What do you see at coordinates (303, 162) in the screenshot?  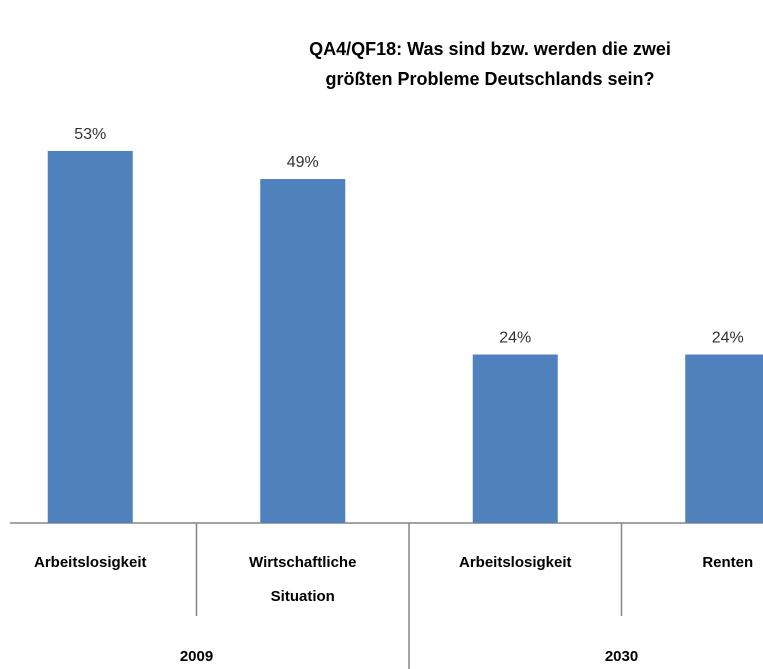 I see `data-label: 49%` at bounding box center [303, 162].